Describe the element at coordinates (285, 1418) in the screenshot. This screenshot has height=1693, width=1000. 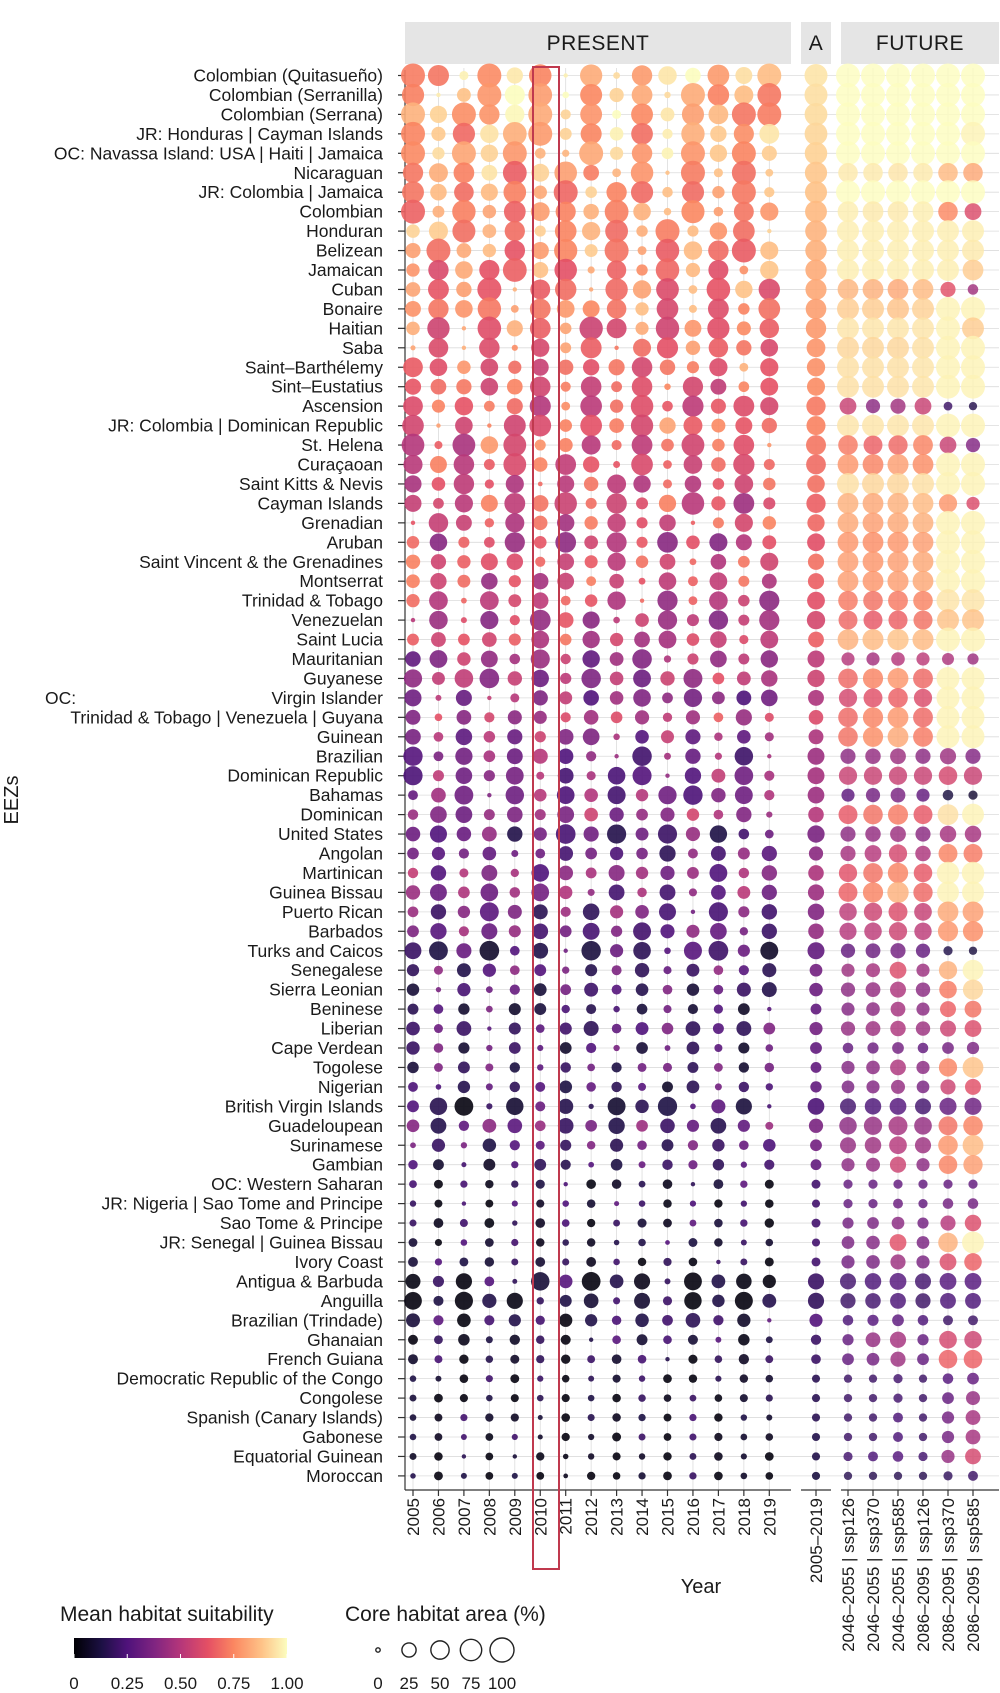
I see `eez-label: Spanish (Canary Islands)` at that location.